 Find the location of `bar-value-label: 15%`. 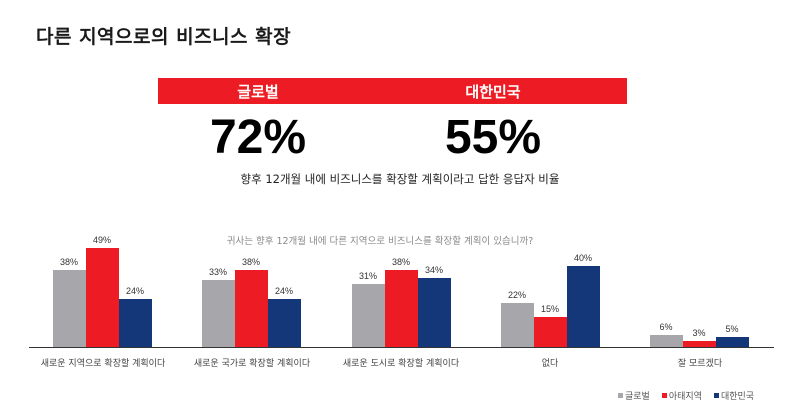

bar-value-label: 15% is located at coordinates (549, 309).